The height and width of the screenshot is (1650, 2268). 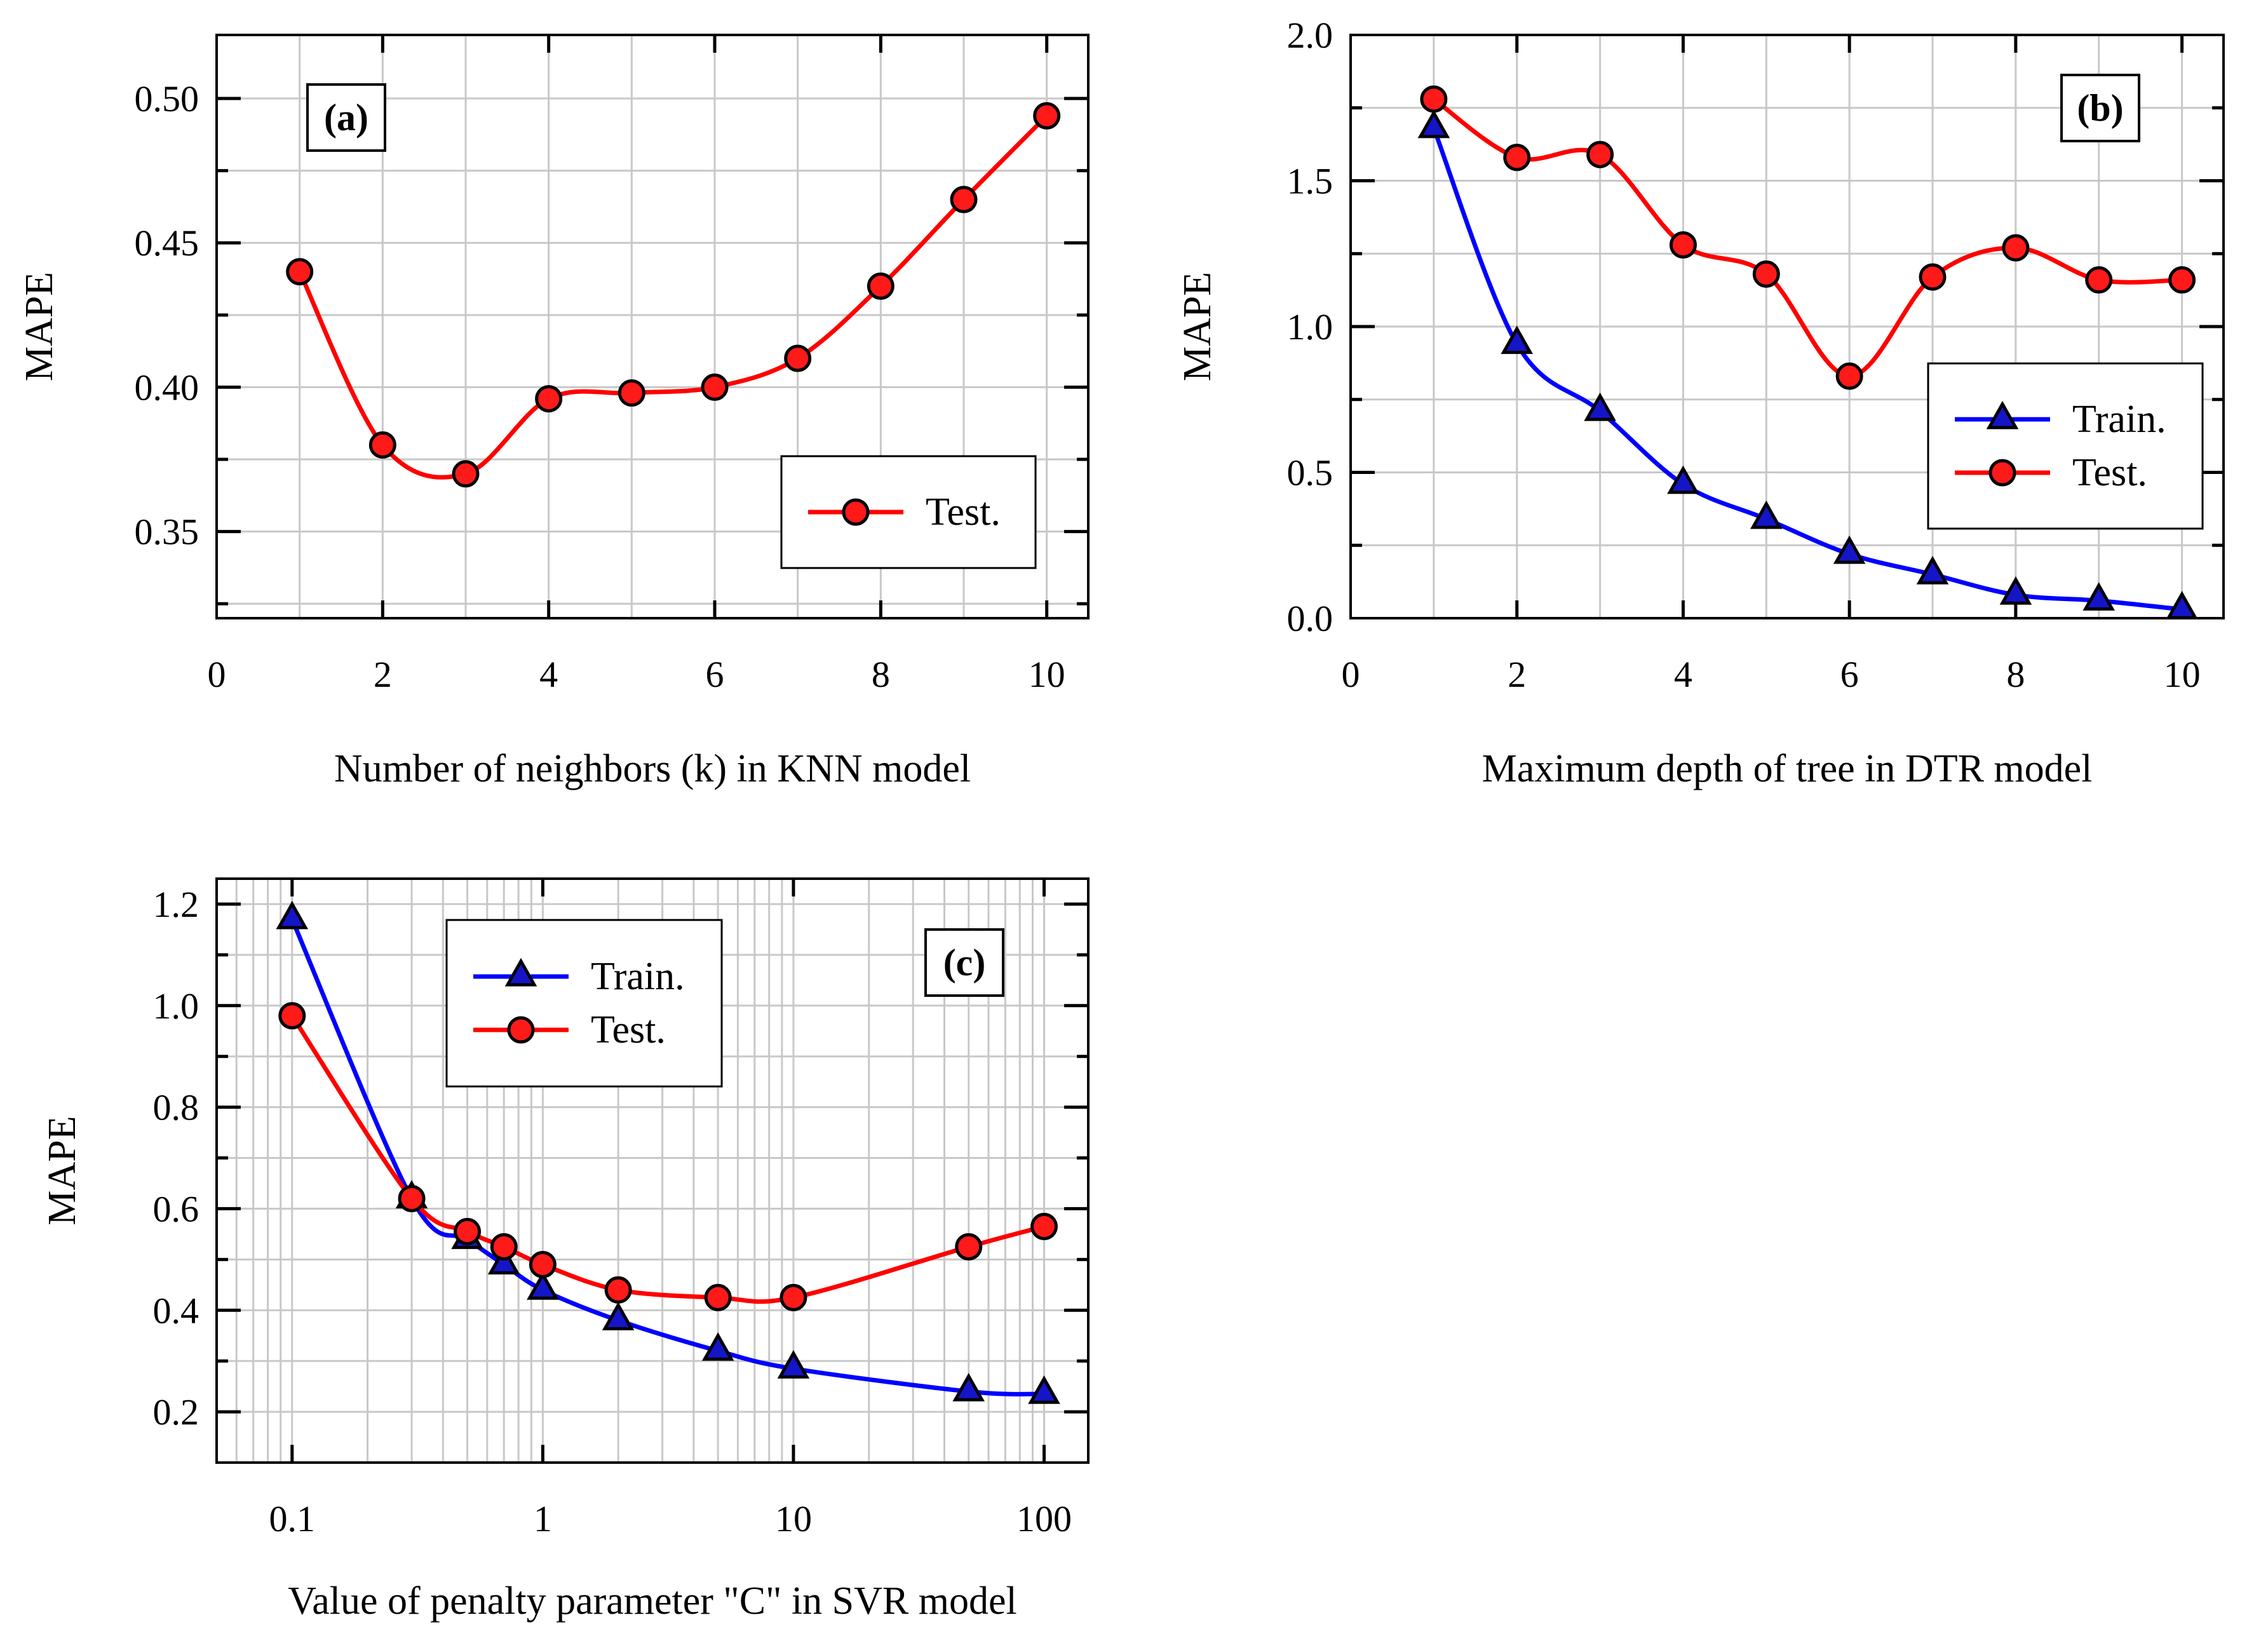 What do you see at coordinates (167, 532) in the screenshot?
I see `y-tick-label: 0.35` at bounding box center [167, 532].